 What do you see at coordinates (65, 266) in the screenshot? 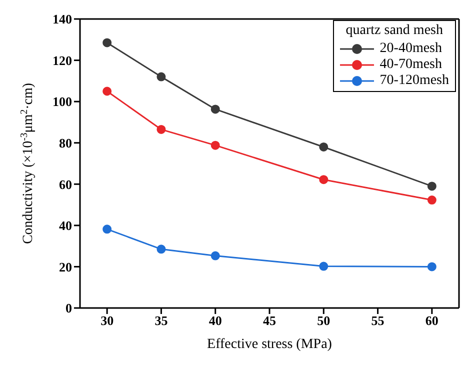
I see `y-tick-label: 20` at bounding box center [65, 266].